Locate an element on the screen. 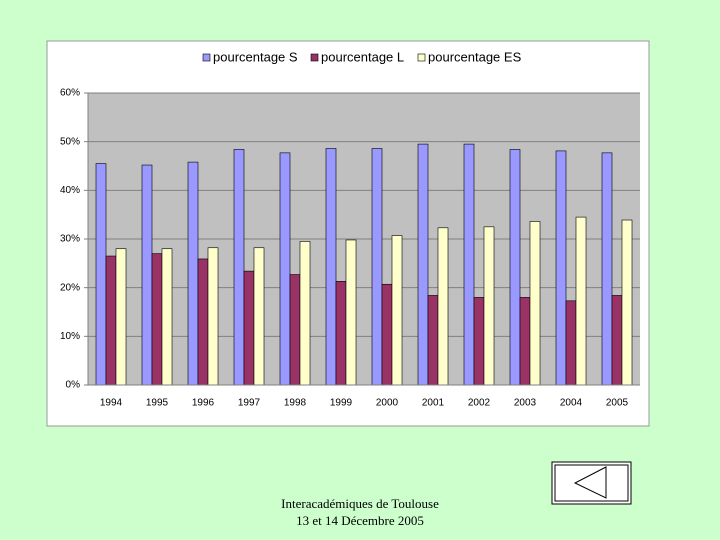 The width and height of the screenshot is (720, 540). x-tick-label: 2001 is located at coordinates (433, 403).